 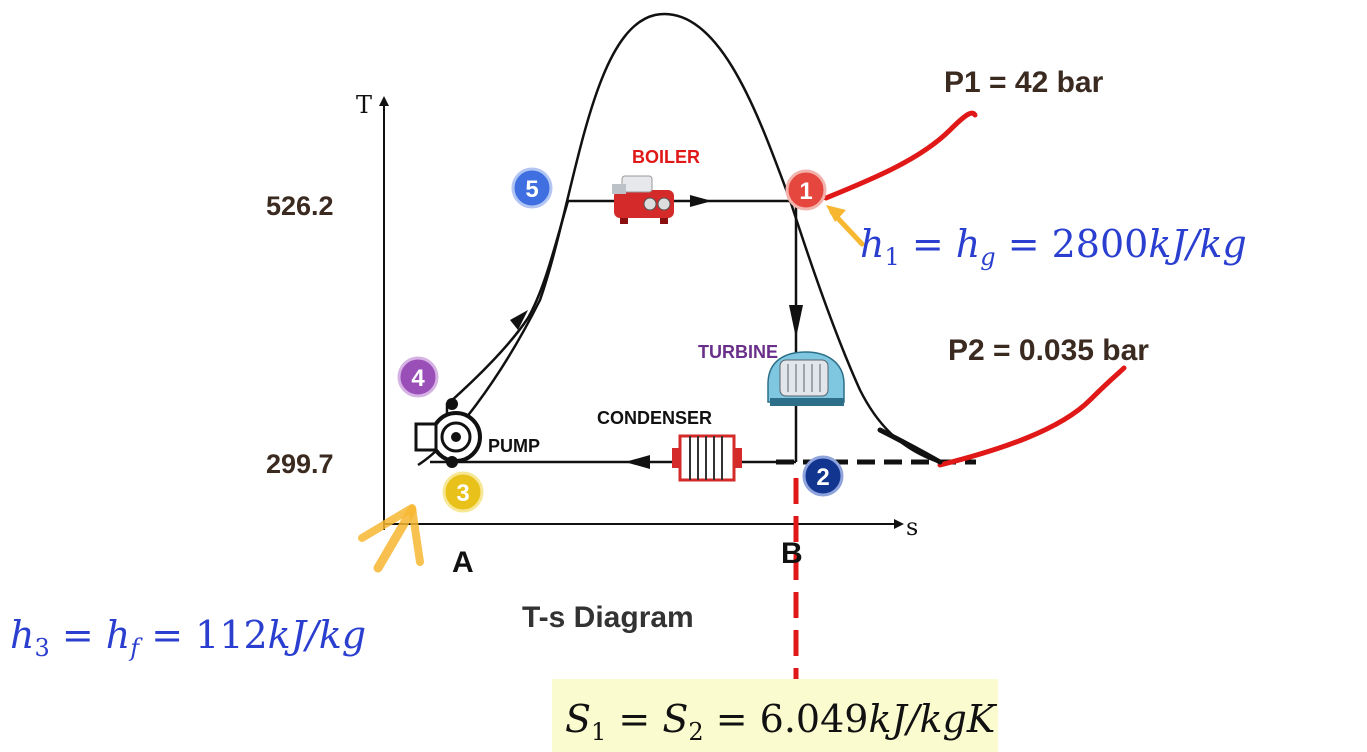 I want to click on state-3-marker: 3, so click(x=463, y=492).